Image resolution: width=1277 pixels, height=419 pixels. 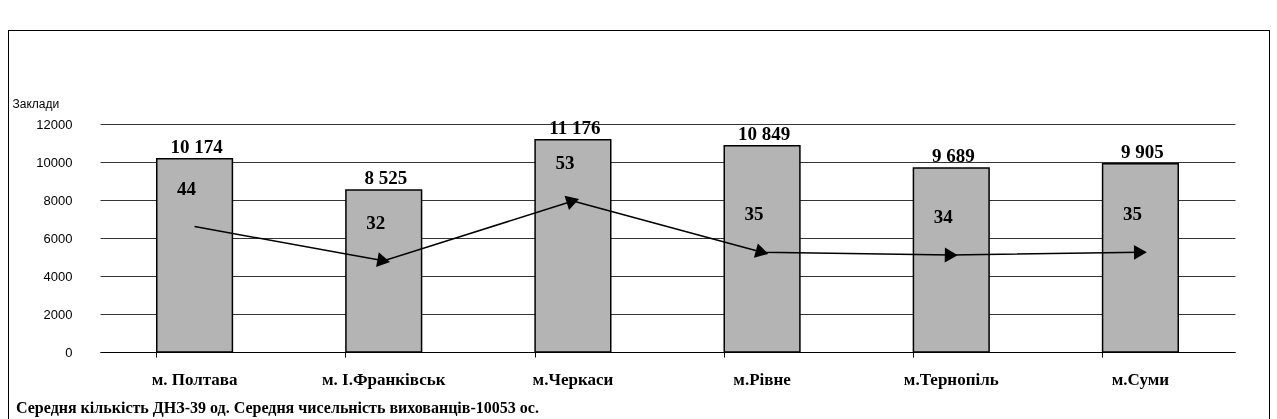 I want to click on y-axis-title: Заклади, so click(x=36, y=103).